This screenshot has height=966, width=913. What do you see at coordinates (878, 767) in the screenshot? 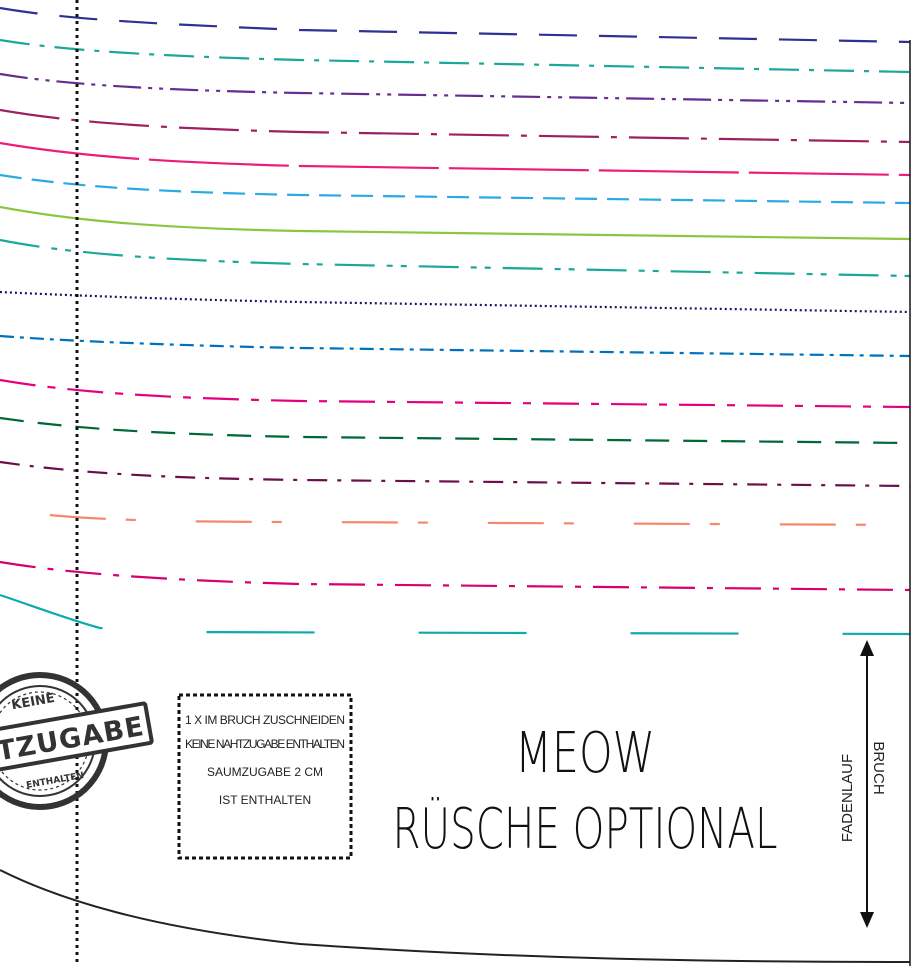
I see `grainline-label-bruch: BRUCH` at bounding box center [878, 767].